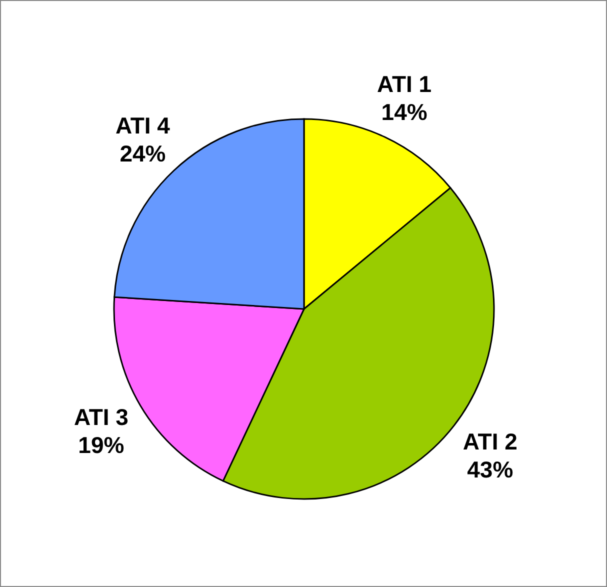  Describe the element at coordinates (490, 441) in the screenshot. I see `slice-label: ATI 2` at that location.